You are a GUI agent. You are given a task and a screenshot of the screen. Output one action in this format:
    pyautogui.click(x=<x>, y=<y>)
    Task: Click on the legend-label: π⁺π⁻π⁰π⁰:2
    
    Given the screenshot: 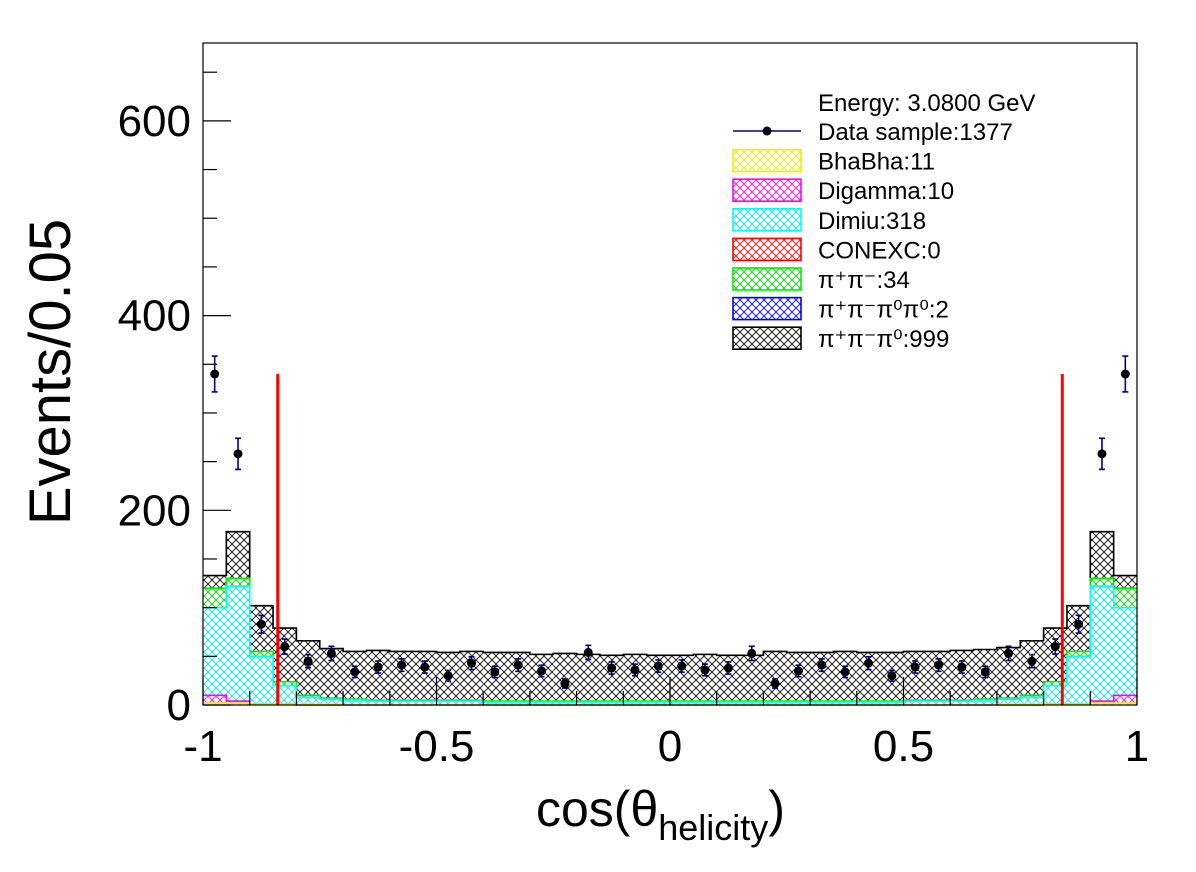 What is the action you would take?
    pyautogui.click(x=883, y=310)
    